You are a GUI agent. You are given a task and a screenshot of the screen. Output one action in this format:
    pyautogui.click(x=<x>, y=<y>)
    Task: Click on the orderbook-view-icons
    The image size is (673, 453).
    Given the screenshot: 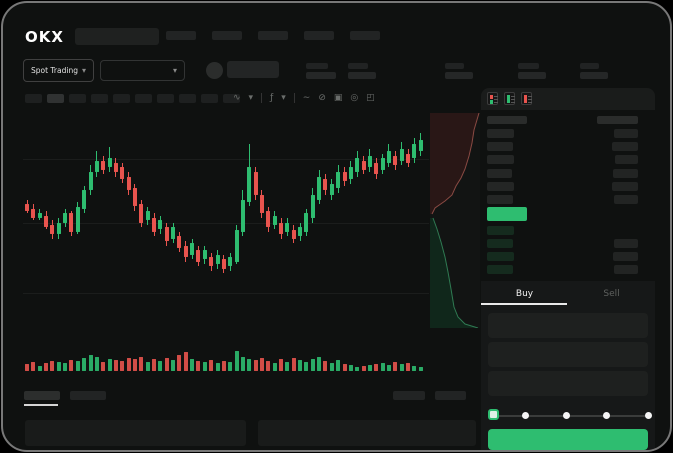 What is the action you would take?
    pyautogui.click(x=509, y=98)
    